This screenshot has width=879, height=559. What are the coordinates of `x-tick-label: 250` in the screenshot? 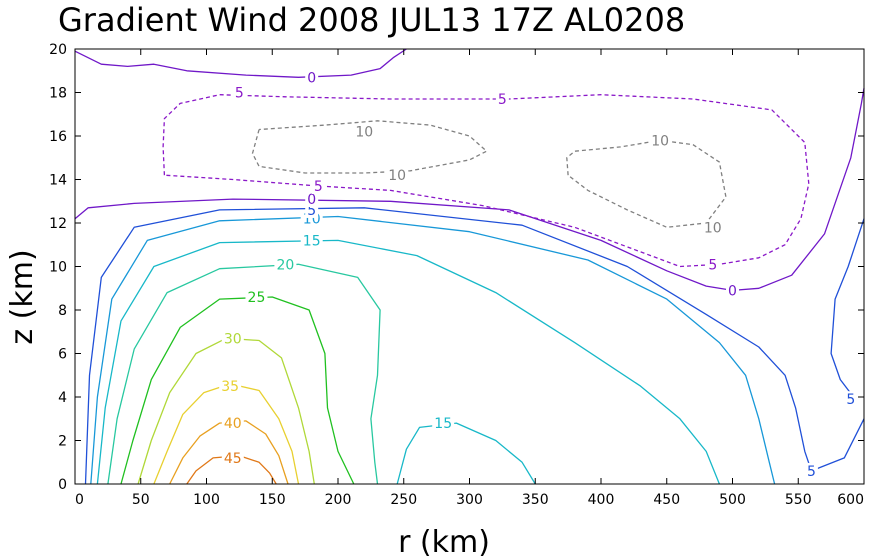 It's located at (403, 500).